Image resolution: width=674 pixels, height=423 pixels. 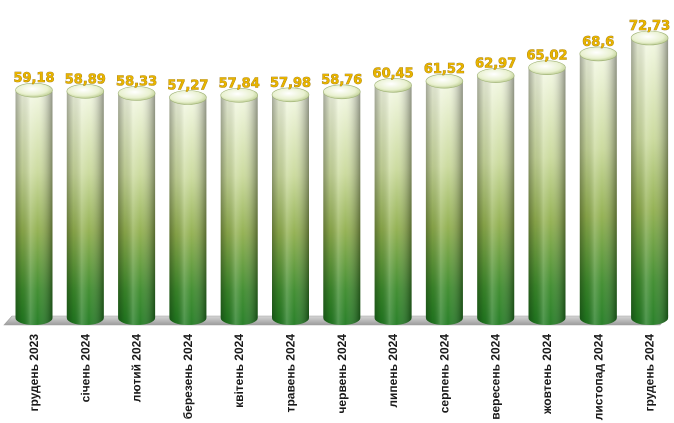 I want to click on value-label: 58,33, so click(x=136, y=81).